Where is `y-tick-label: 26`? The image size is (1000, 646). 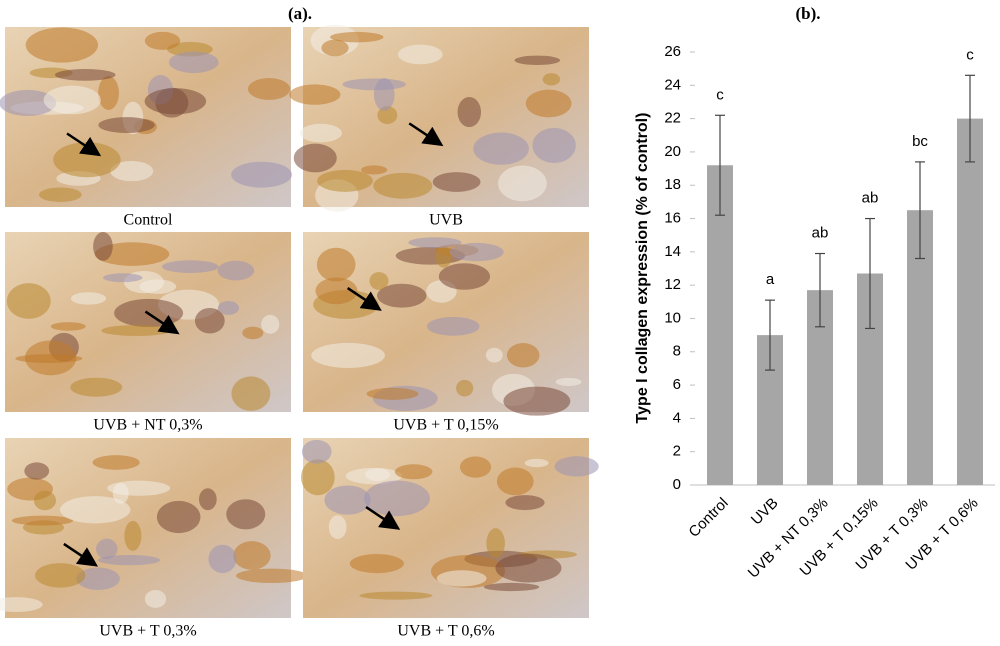 y-tick-label: 26 is located at coordinates (672, 51).